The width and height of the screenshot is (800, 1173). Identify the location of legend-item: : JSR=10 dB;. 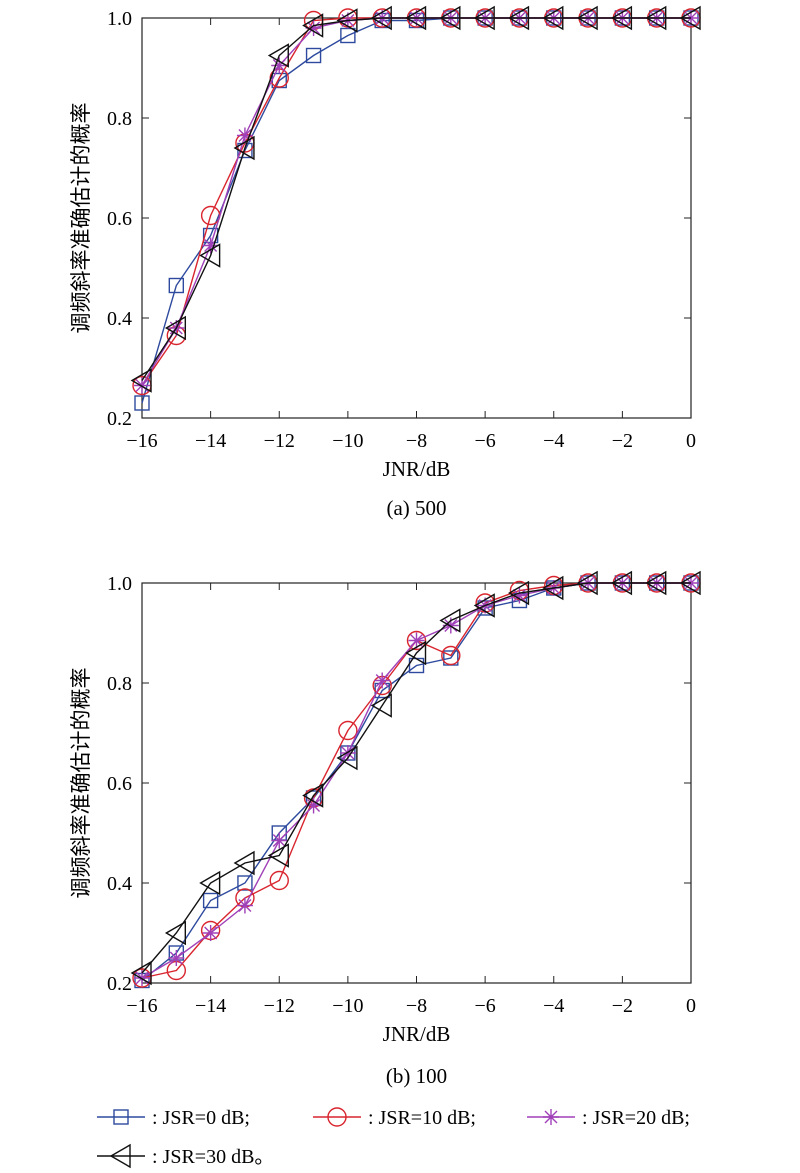
(394, 1118).